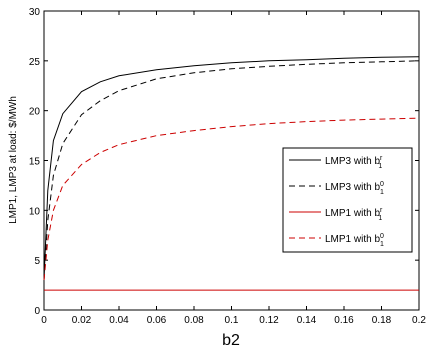  I want to click on legend-label-3: LMP1 with br 1, so click(354, 214).